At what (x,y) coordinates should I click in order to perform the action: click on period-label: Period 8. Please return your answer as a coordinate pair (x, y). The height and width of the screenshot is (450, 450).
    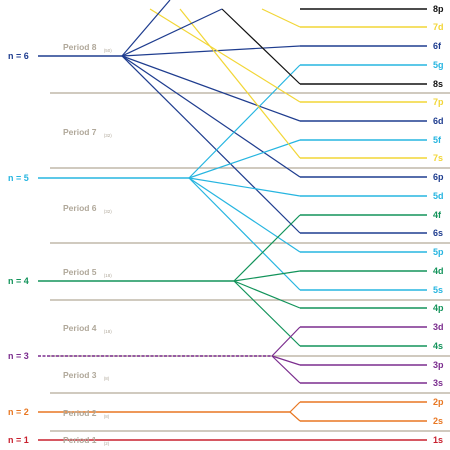
    Looking at the image, I should click on (80, 47).